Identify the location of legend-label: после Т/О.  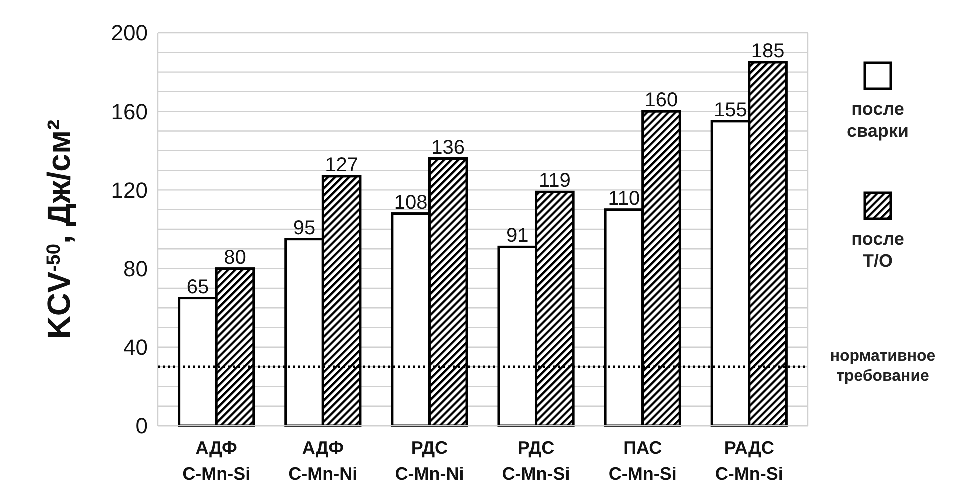
(878, 250).